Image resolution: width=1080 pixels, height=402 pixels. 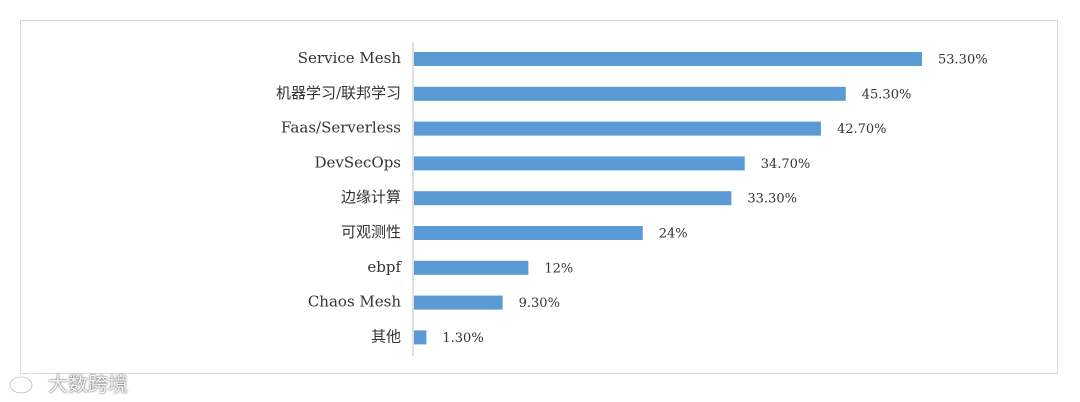 I want to click on category-label: Service Mesh, so click(x=350, y=58).